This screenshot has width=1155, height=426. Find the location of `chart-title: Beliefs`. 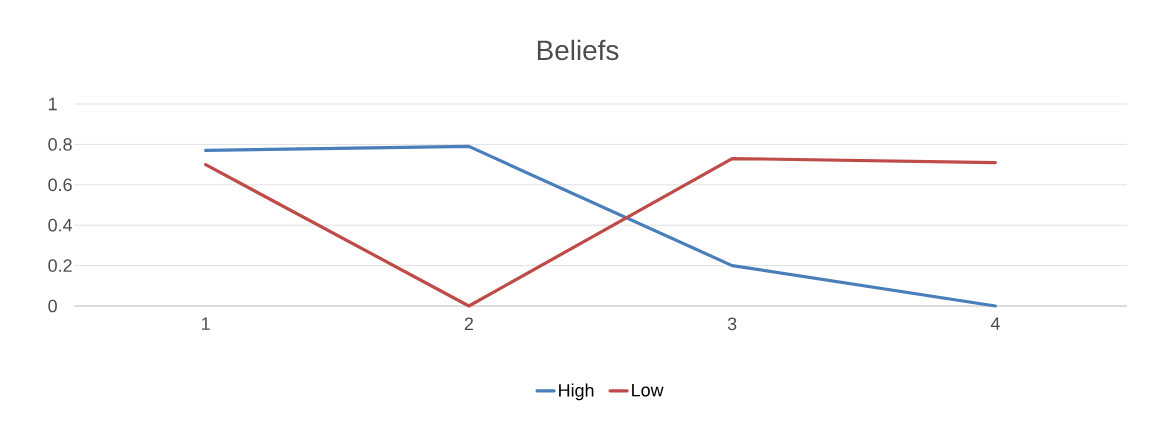

chart-title: Beliefs is located at coordinates (578, 50).